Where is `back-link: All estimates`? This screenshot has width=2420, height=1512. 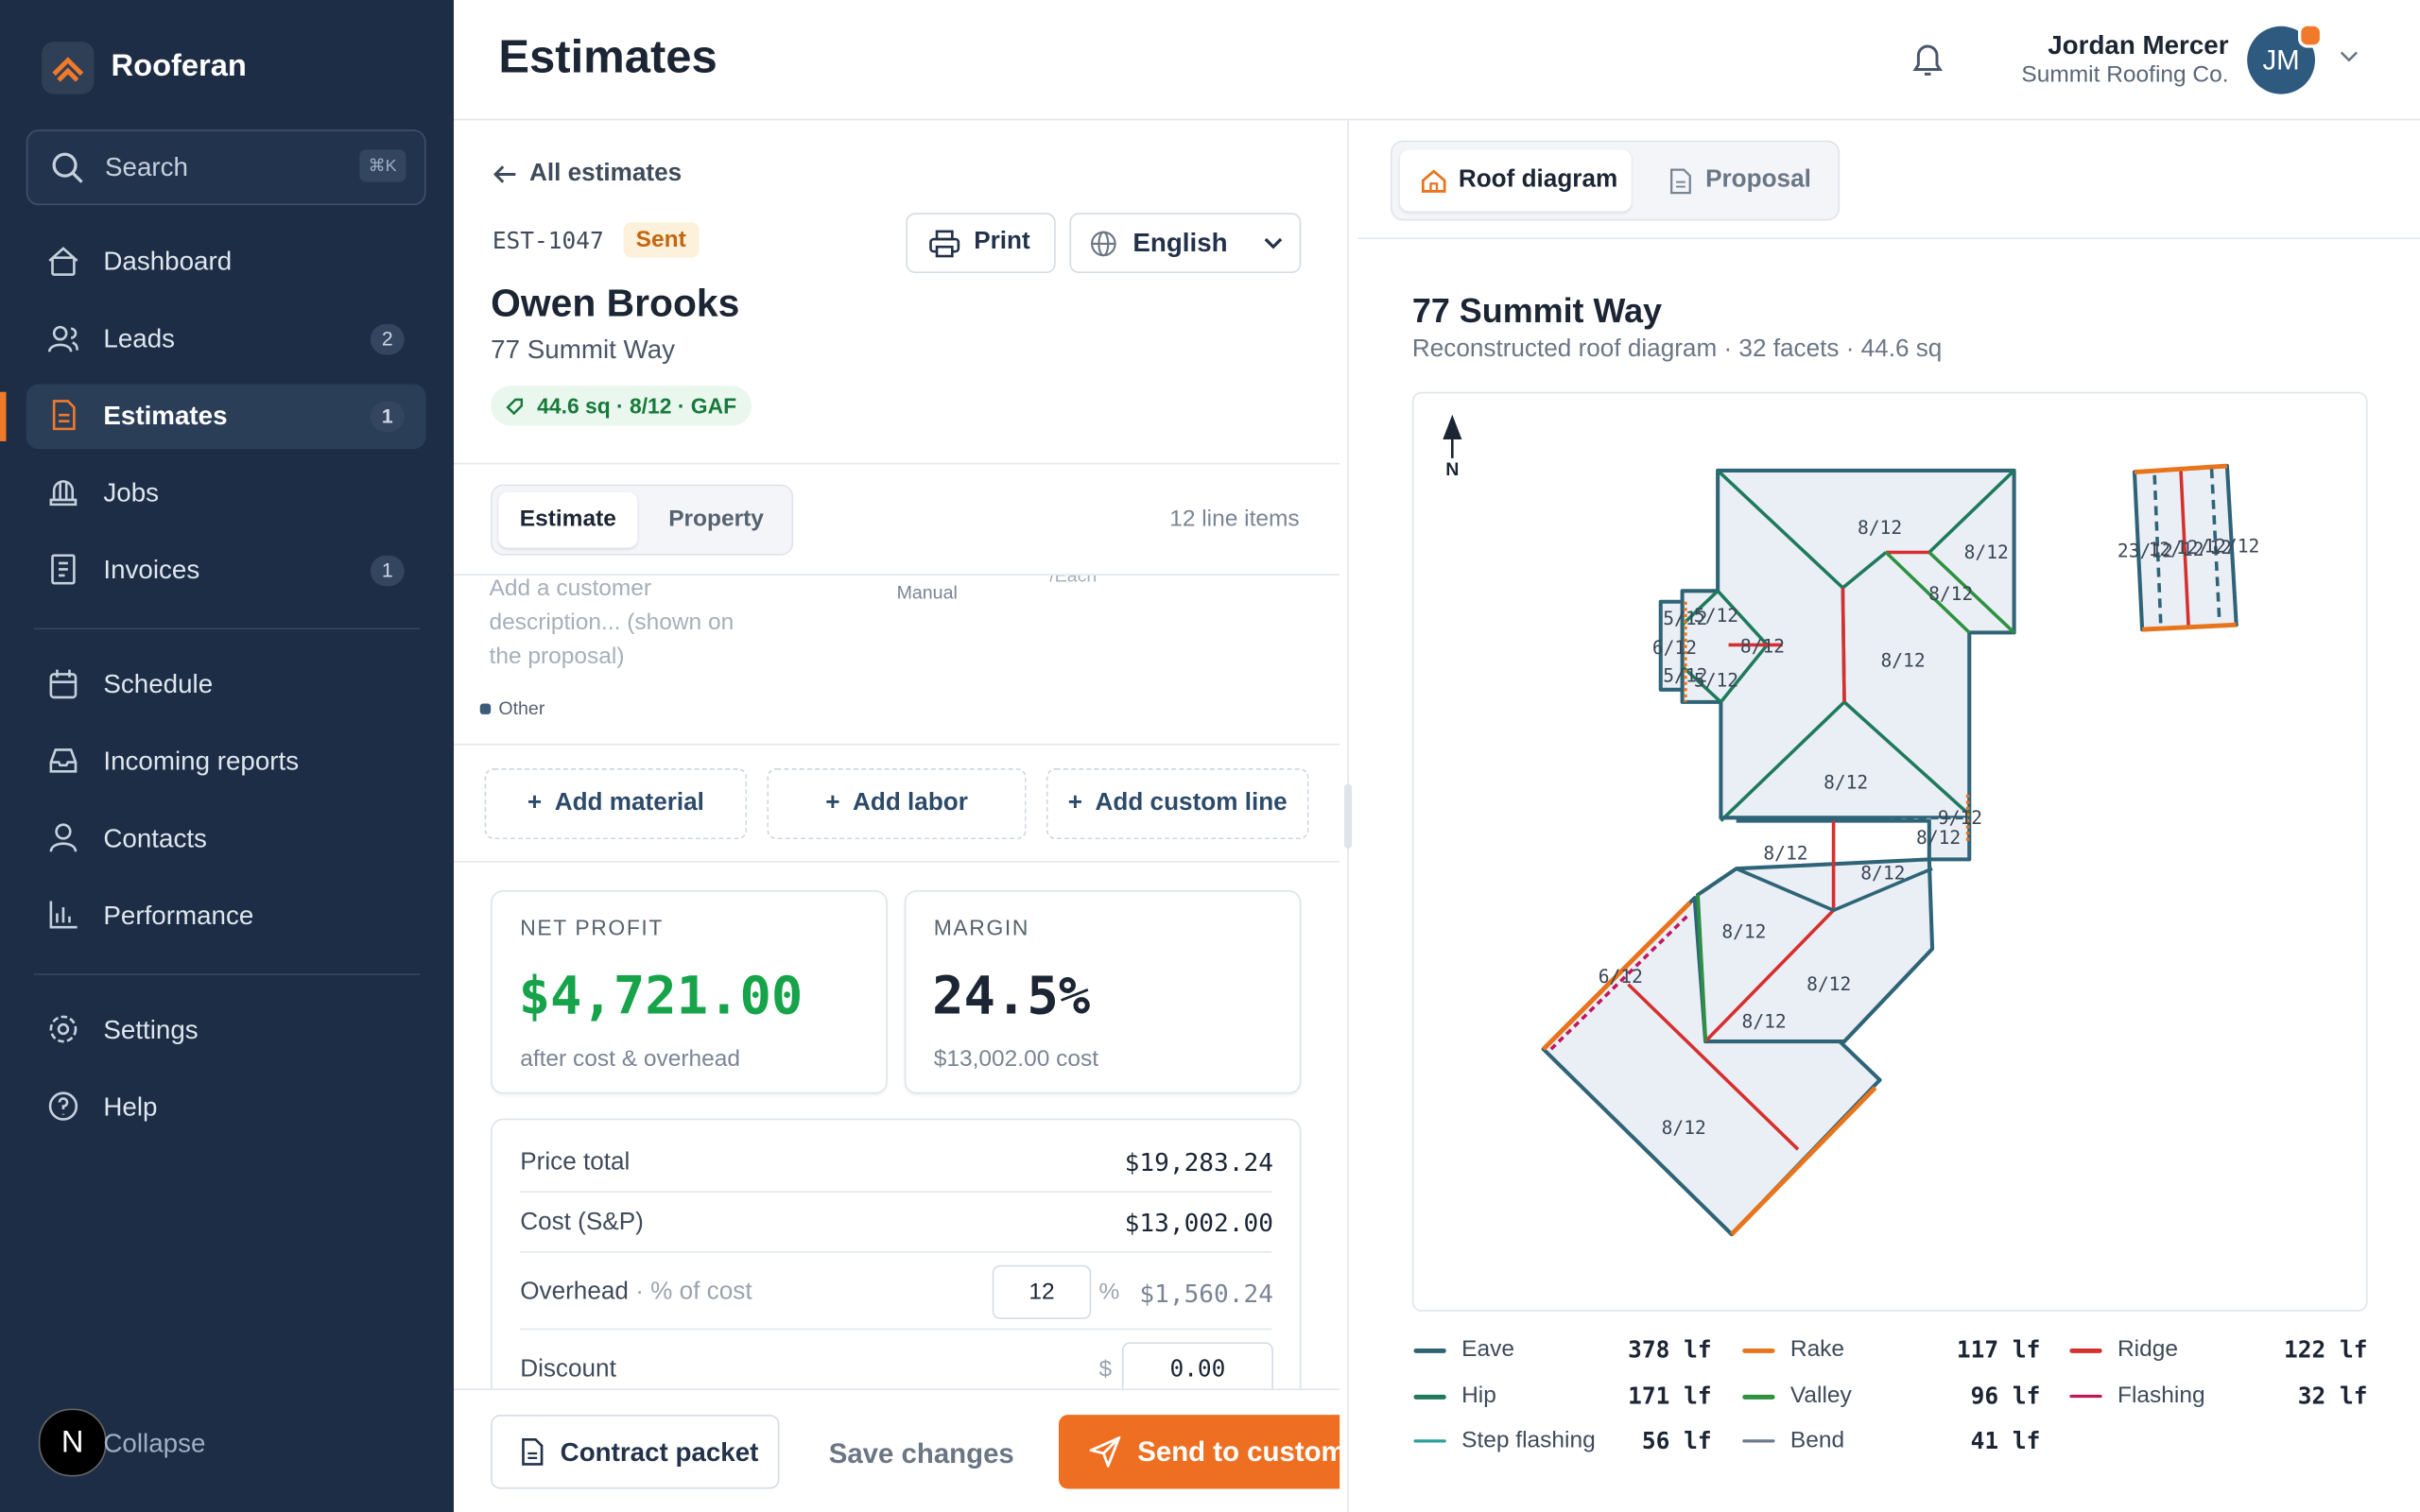
back-link: All estimates is located at coordinates (606, 173).